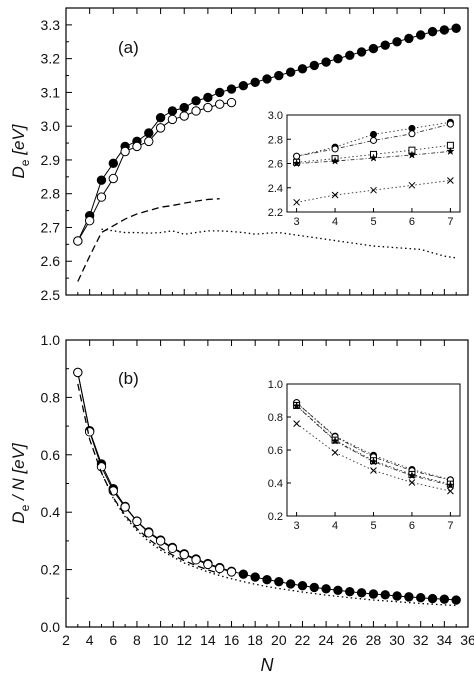 The height and width of the screenshot is (683, 474). Describe the element at coordinates (275, 116) in the screenshot. I see `inset-y-tick-label-0-4: 3.0` at that location.